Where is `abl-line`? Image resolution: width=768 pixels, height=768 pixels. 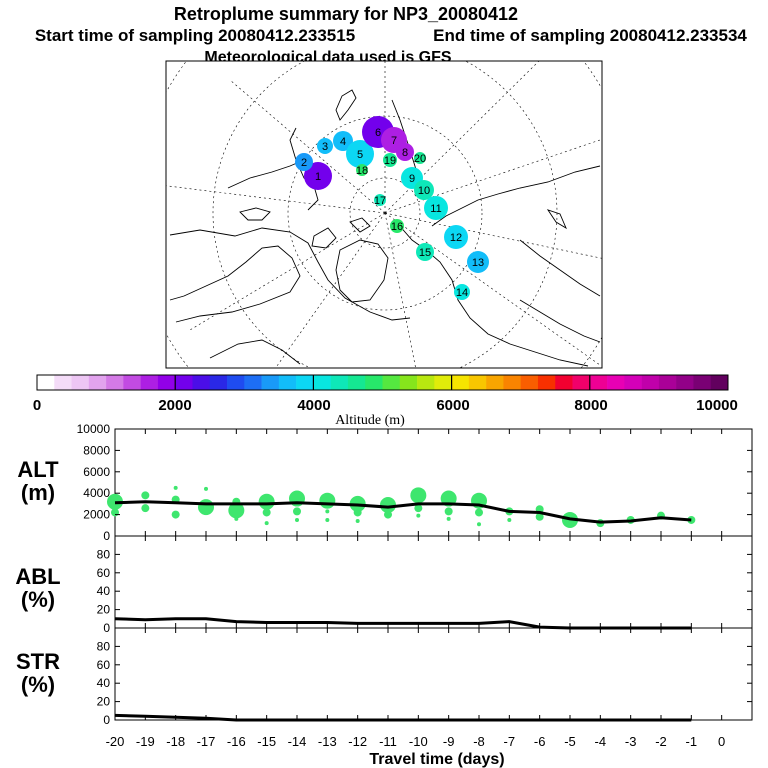 abl-line is located at coordinates (403, 623).